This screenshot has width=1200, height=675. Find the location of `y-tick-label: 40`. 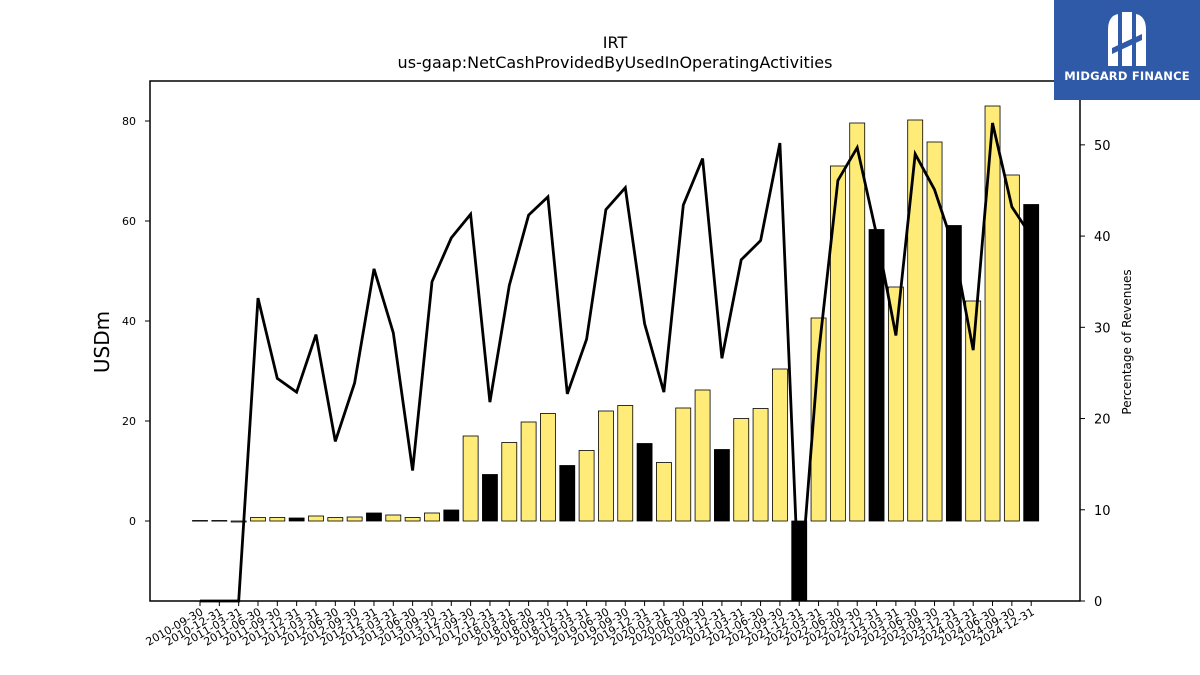

y-tick-label: 40 is located at coordinates (129, 321).